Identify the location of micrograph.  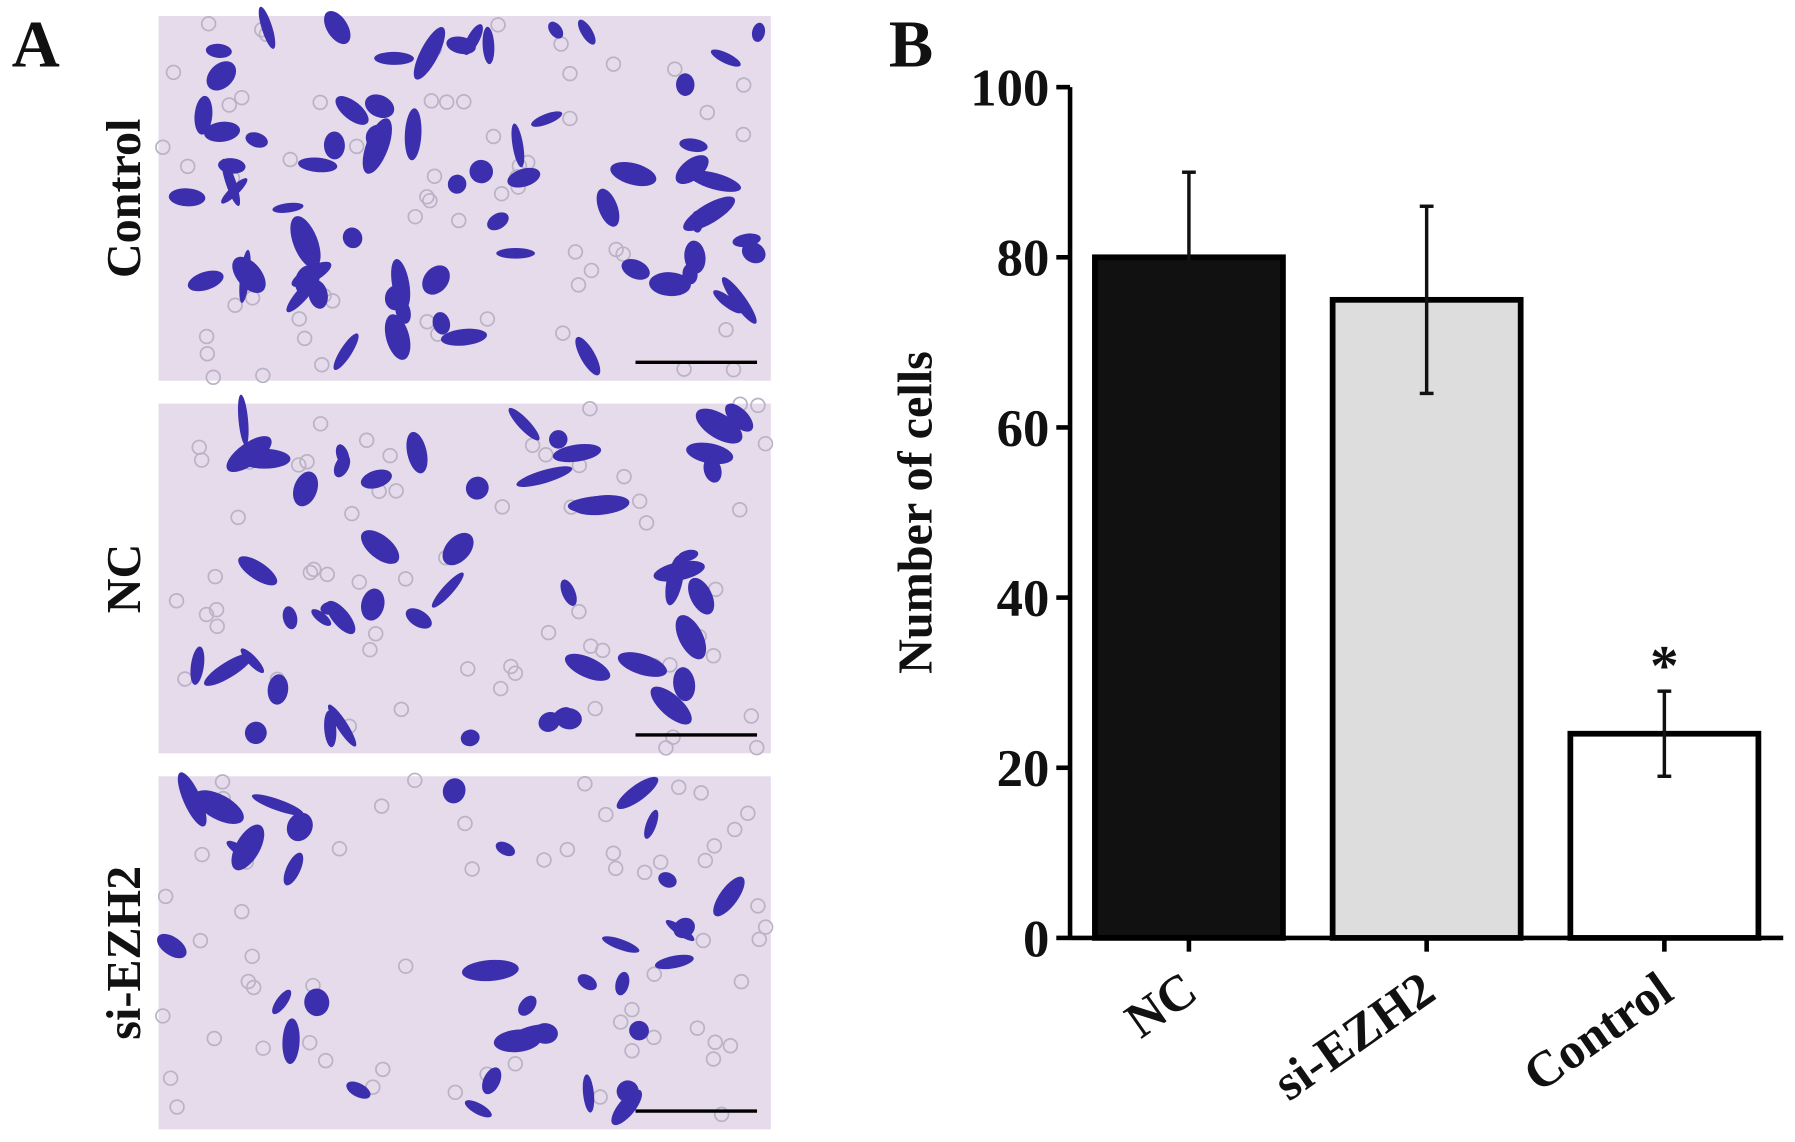
(463, 195).